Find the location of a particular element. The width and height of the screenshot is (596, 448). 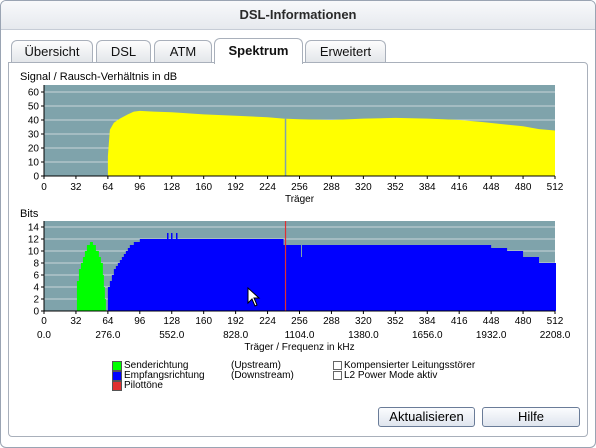

snr-xtick-label: 64 is located at coordinates (108, 187).